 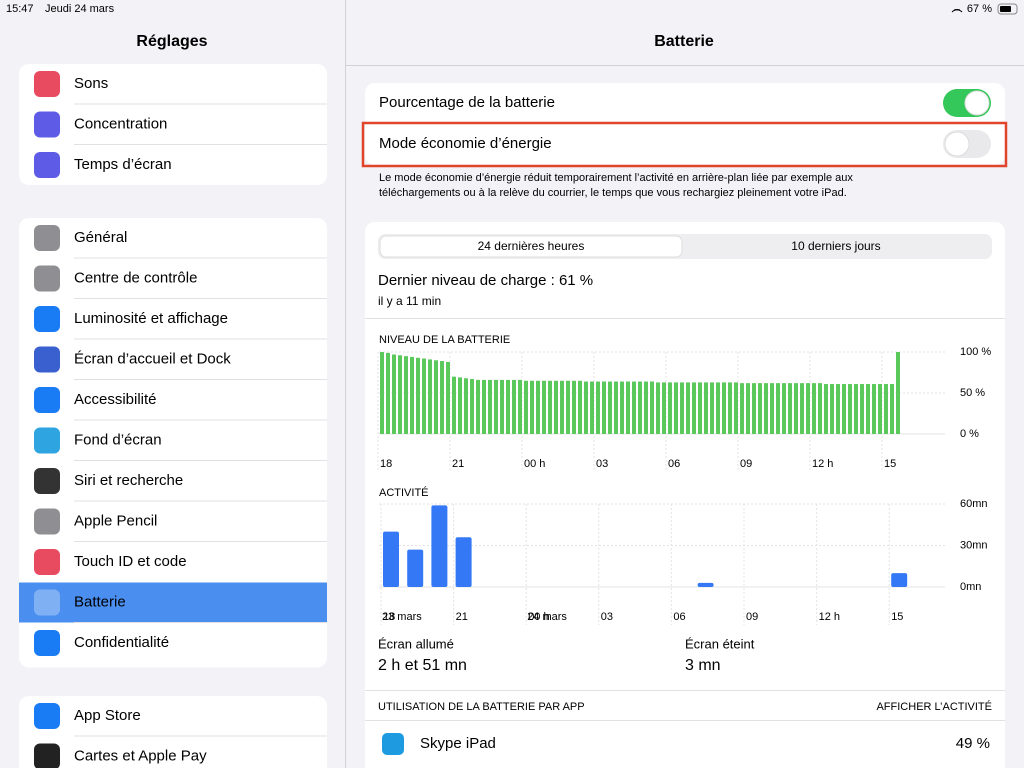 What do you see at coordinates (534, 464) in the screenshot?
I see `x-tick-label: 00 h` at bounding box center [534, 464].